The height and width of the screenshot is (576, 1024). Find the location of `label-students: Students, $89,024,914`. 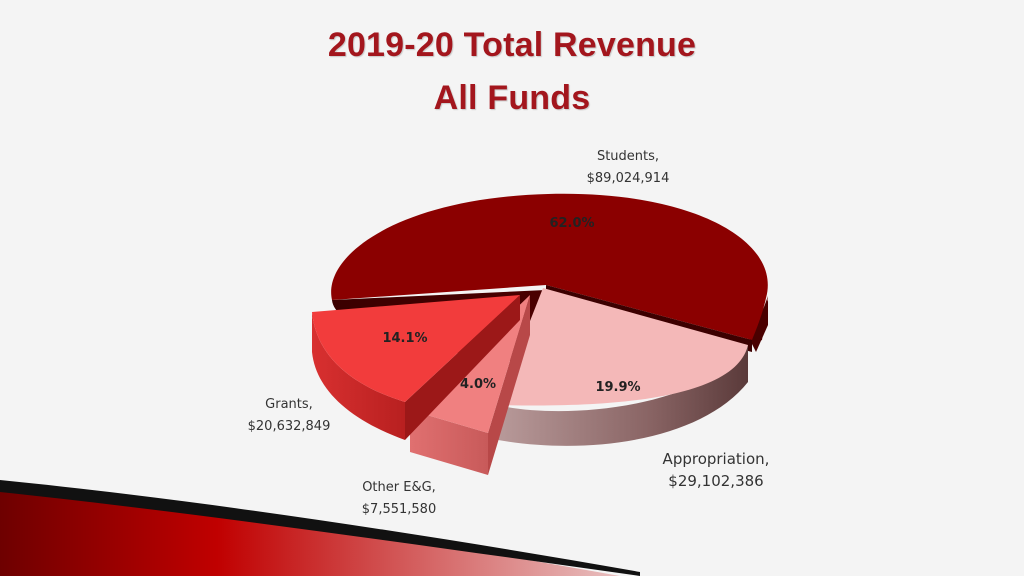

label-students: Students, $89,024,914 is located at coordinates (628, 168).